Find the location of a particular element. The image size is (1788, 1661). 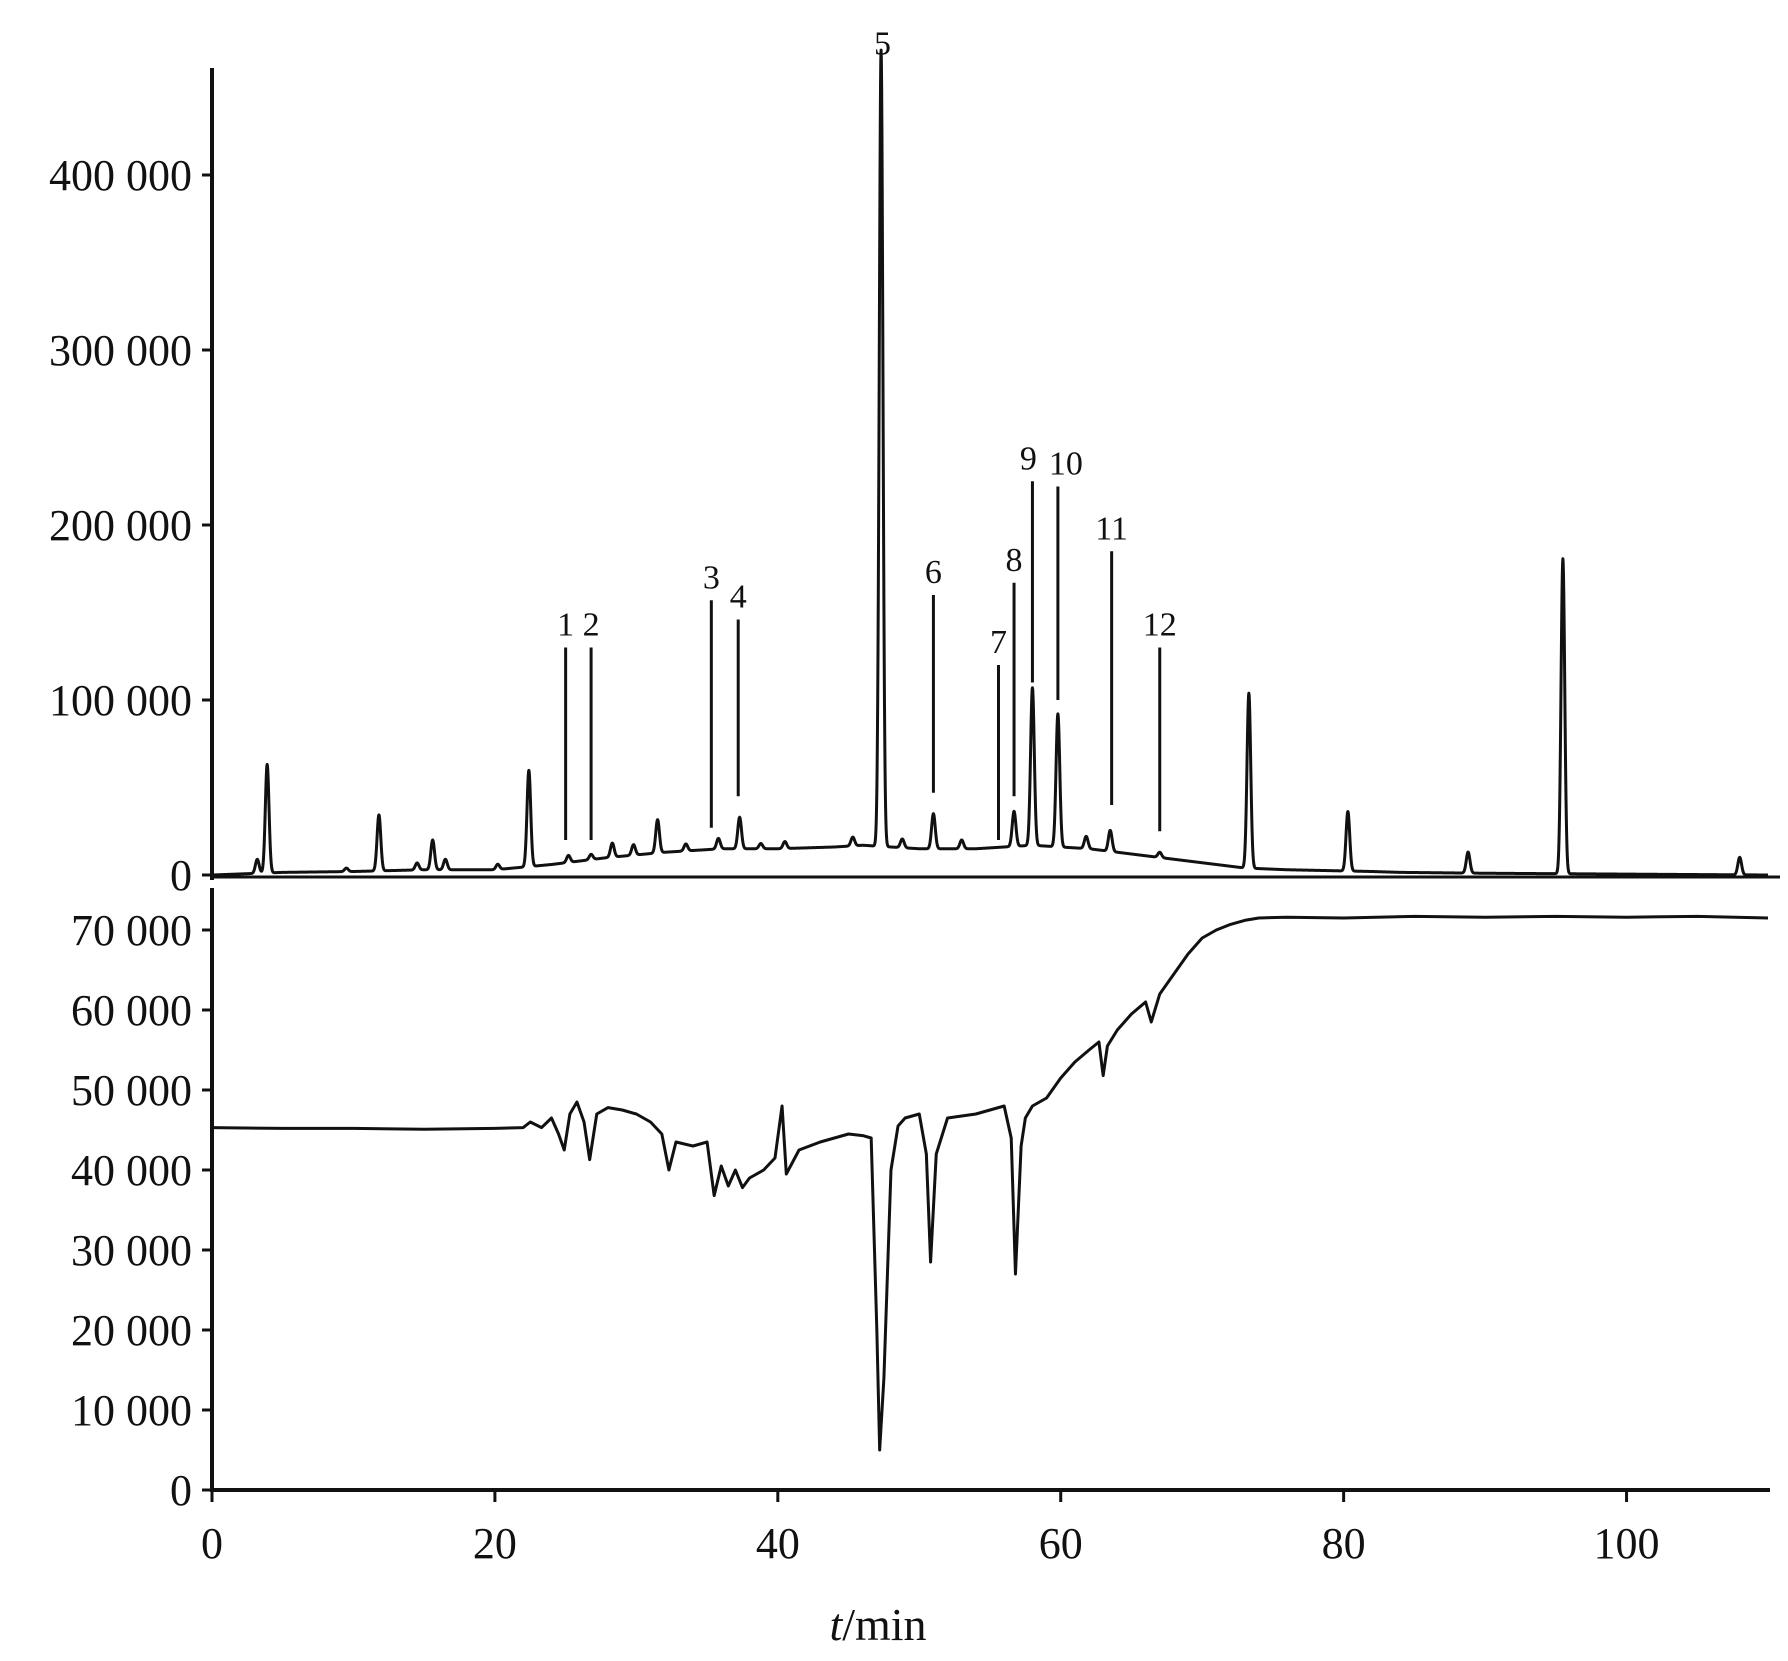

bottom-x-tick-label: 0 is located at coordinates (212, 1543).